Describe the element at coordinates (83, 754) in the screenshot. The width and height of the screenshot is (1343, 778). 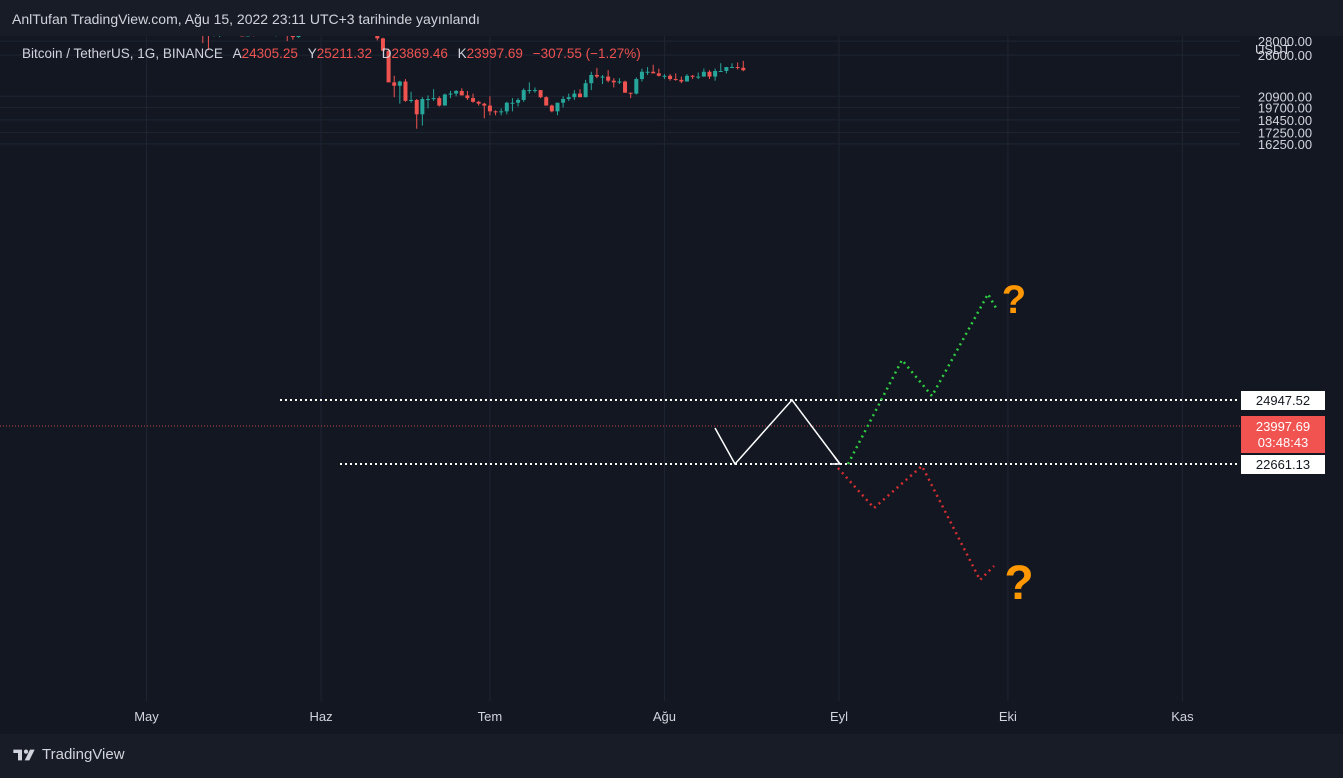
I see `footer-brand: TradingView` at that location.